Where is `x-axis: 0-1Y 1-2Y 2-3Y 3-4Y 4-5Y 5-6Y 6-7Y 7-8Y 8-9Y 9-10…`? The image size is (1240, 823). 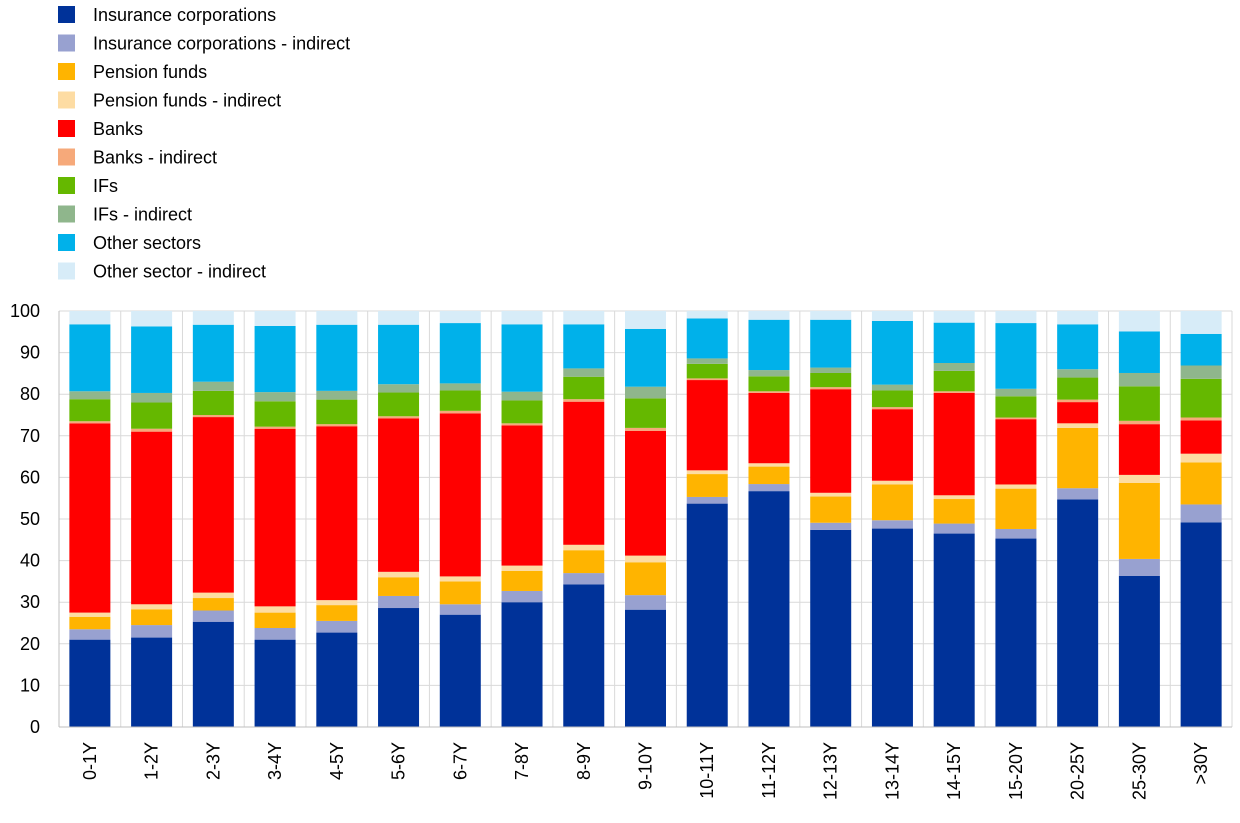
x-axis: 0-1Y 1-2Y 2-3Y 3-4Y 4-5Y 5-6Y 6-7Y 7-8Y 8-9Y 9-10… is located at coordinates (645, 763).